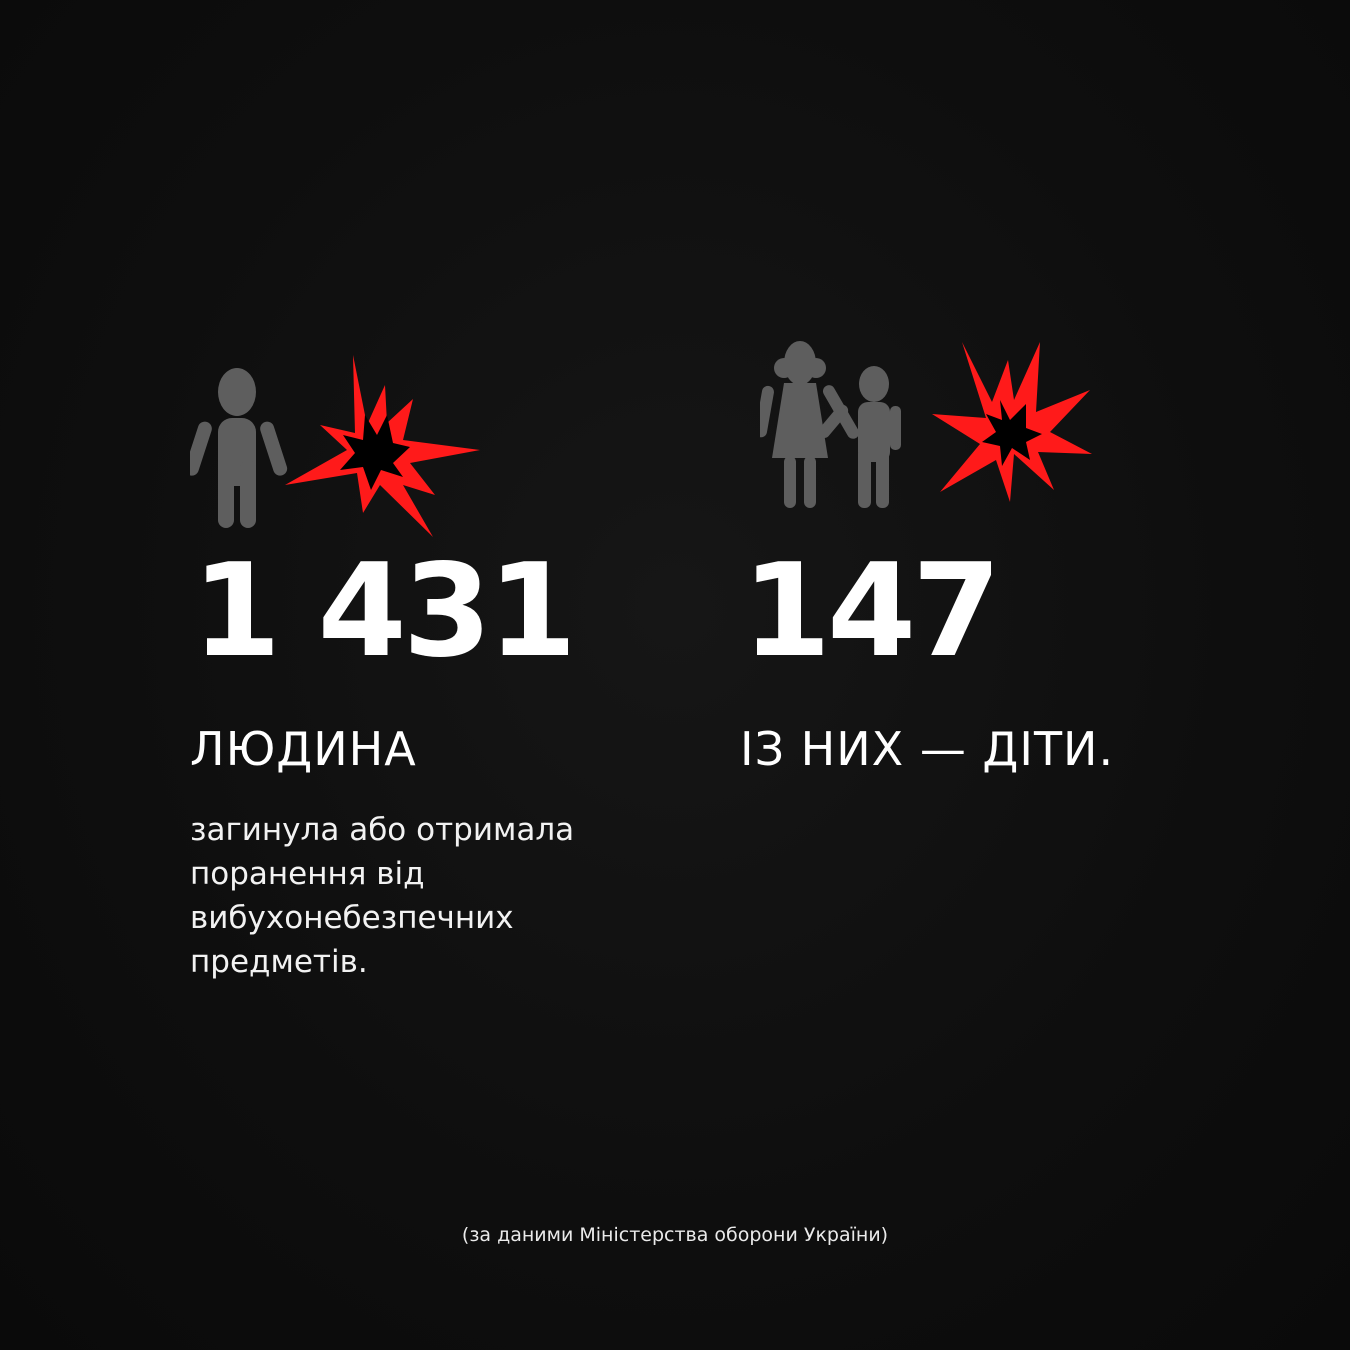 This screenshot has width=1350, height=1350. I want to click on right-count: 147, so click(871, 611).